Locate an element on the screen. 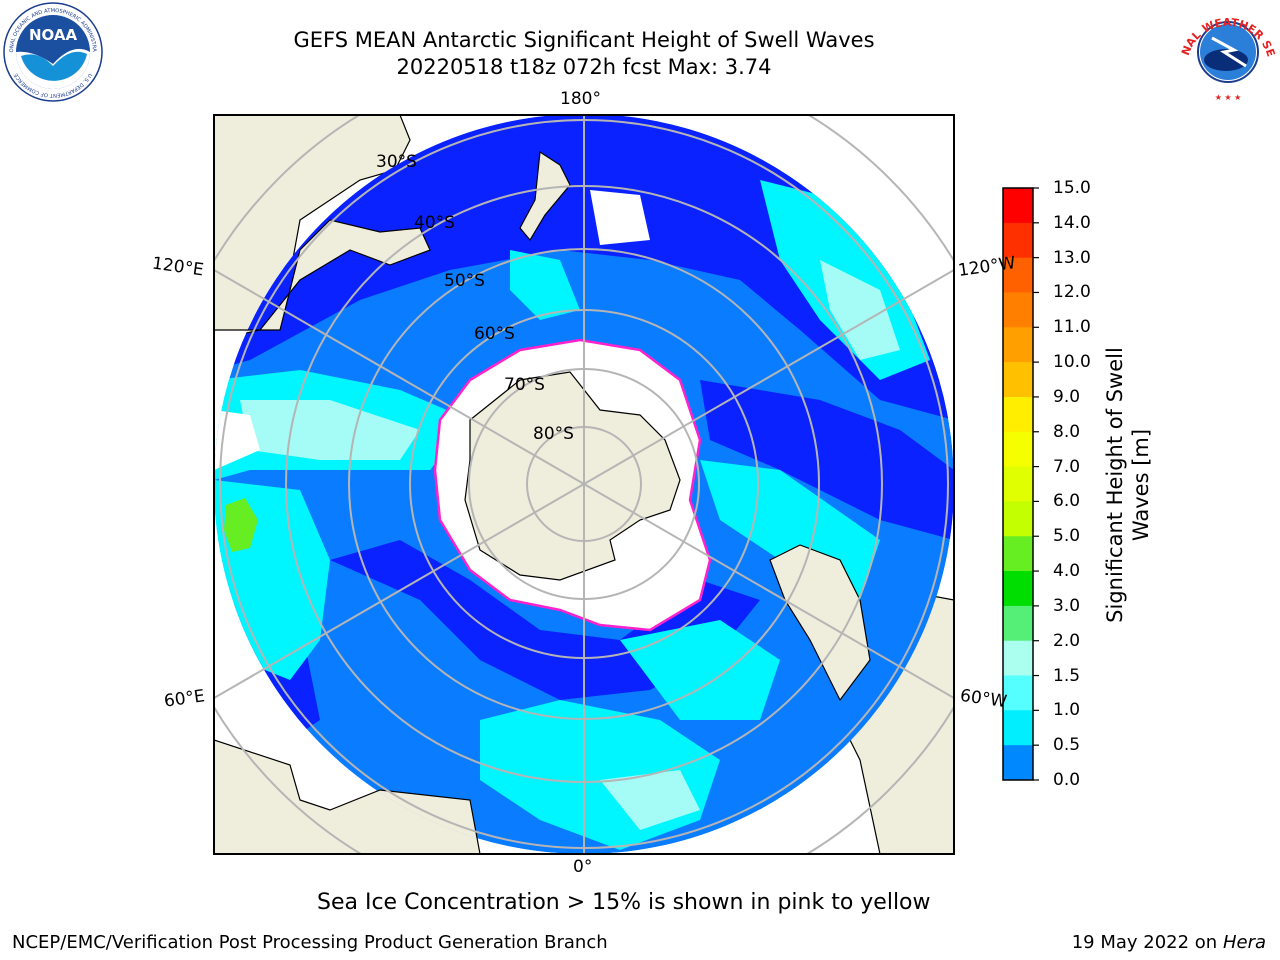 The image size is (1280, 960). lon-label-180: 180° is located at coordinates (580, 99).